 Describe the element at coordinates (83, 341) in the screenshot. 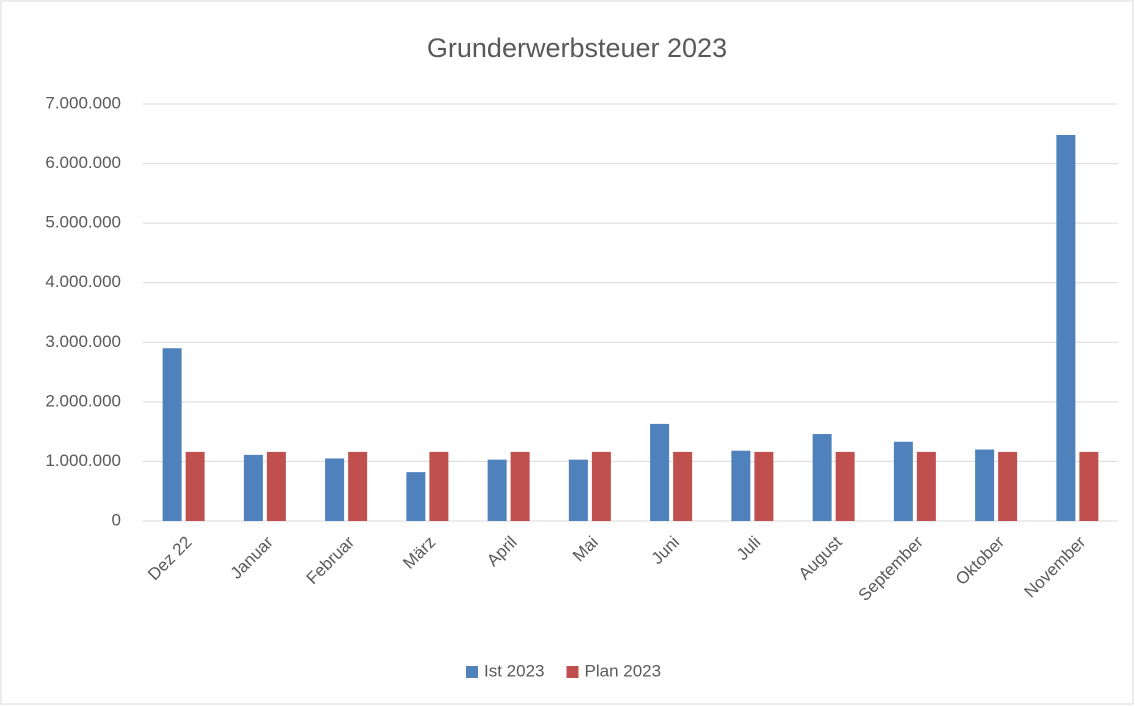

I see `y-tick-label: 3.000.000` at that location.